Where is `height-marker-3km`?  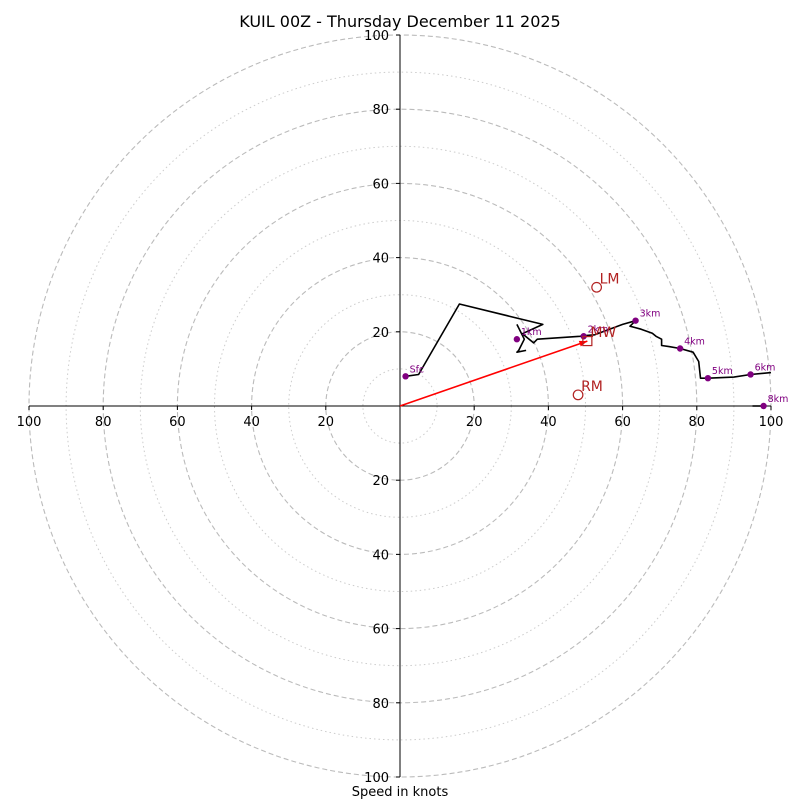
height-marker-3km is located at coordinates (635, 320).